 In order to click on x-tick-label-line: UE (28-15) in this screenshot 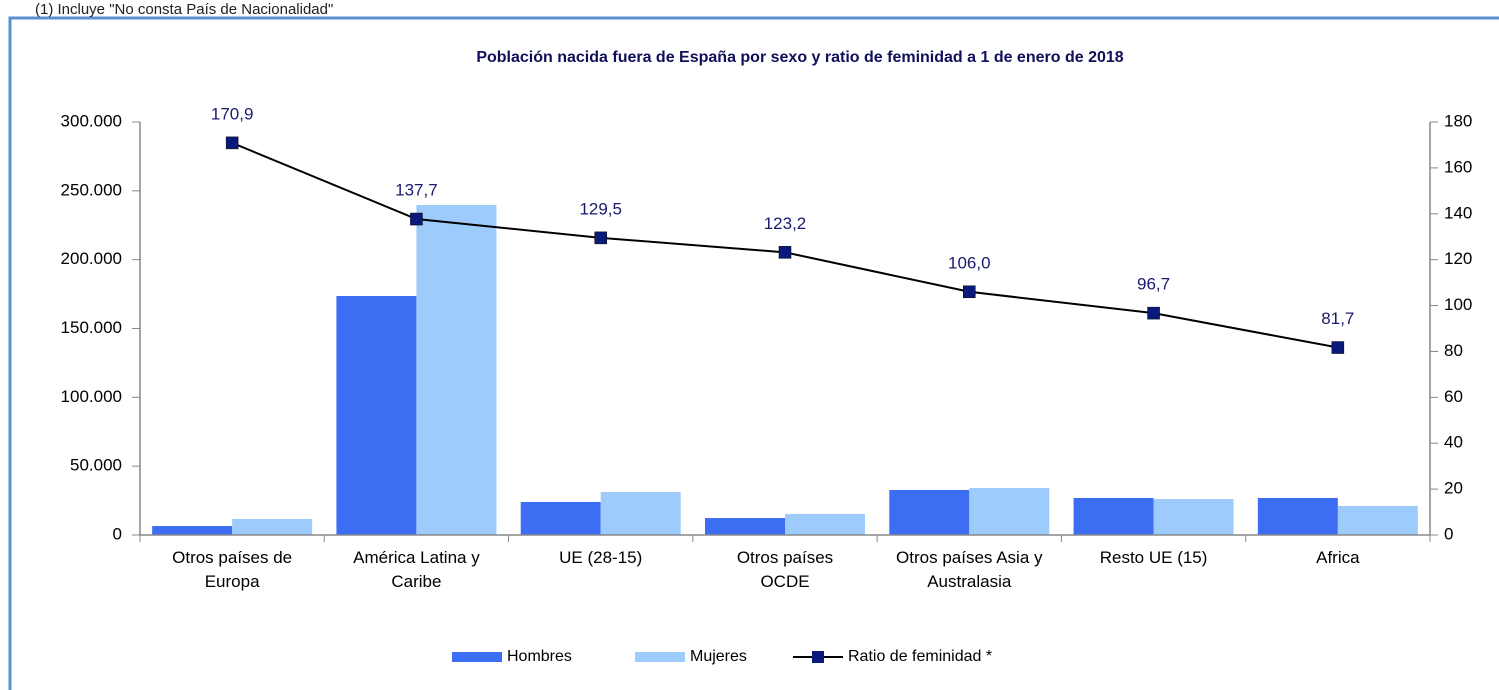, I will do `click(600, 557)`.